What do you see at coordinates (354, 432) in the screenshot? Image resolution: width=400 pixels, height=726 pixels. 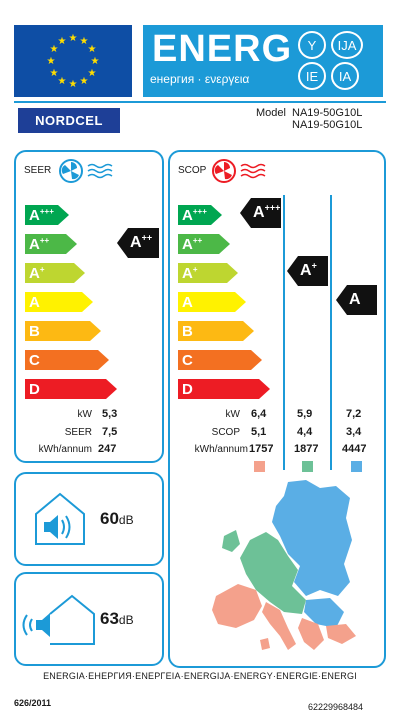 I see `scop-cold-scop: 3,4` at bounding box center [354, 432].